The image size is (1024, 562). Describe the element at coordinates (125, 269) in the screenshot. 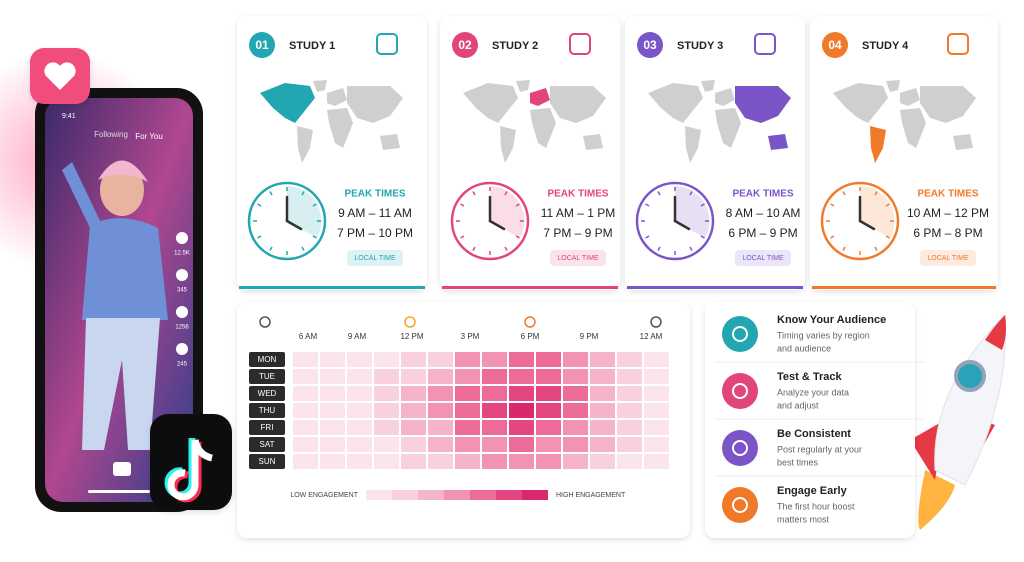

I see `sweater` at that location.